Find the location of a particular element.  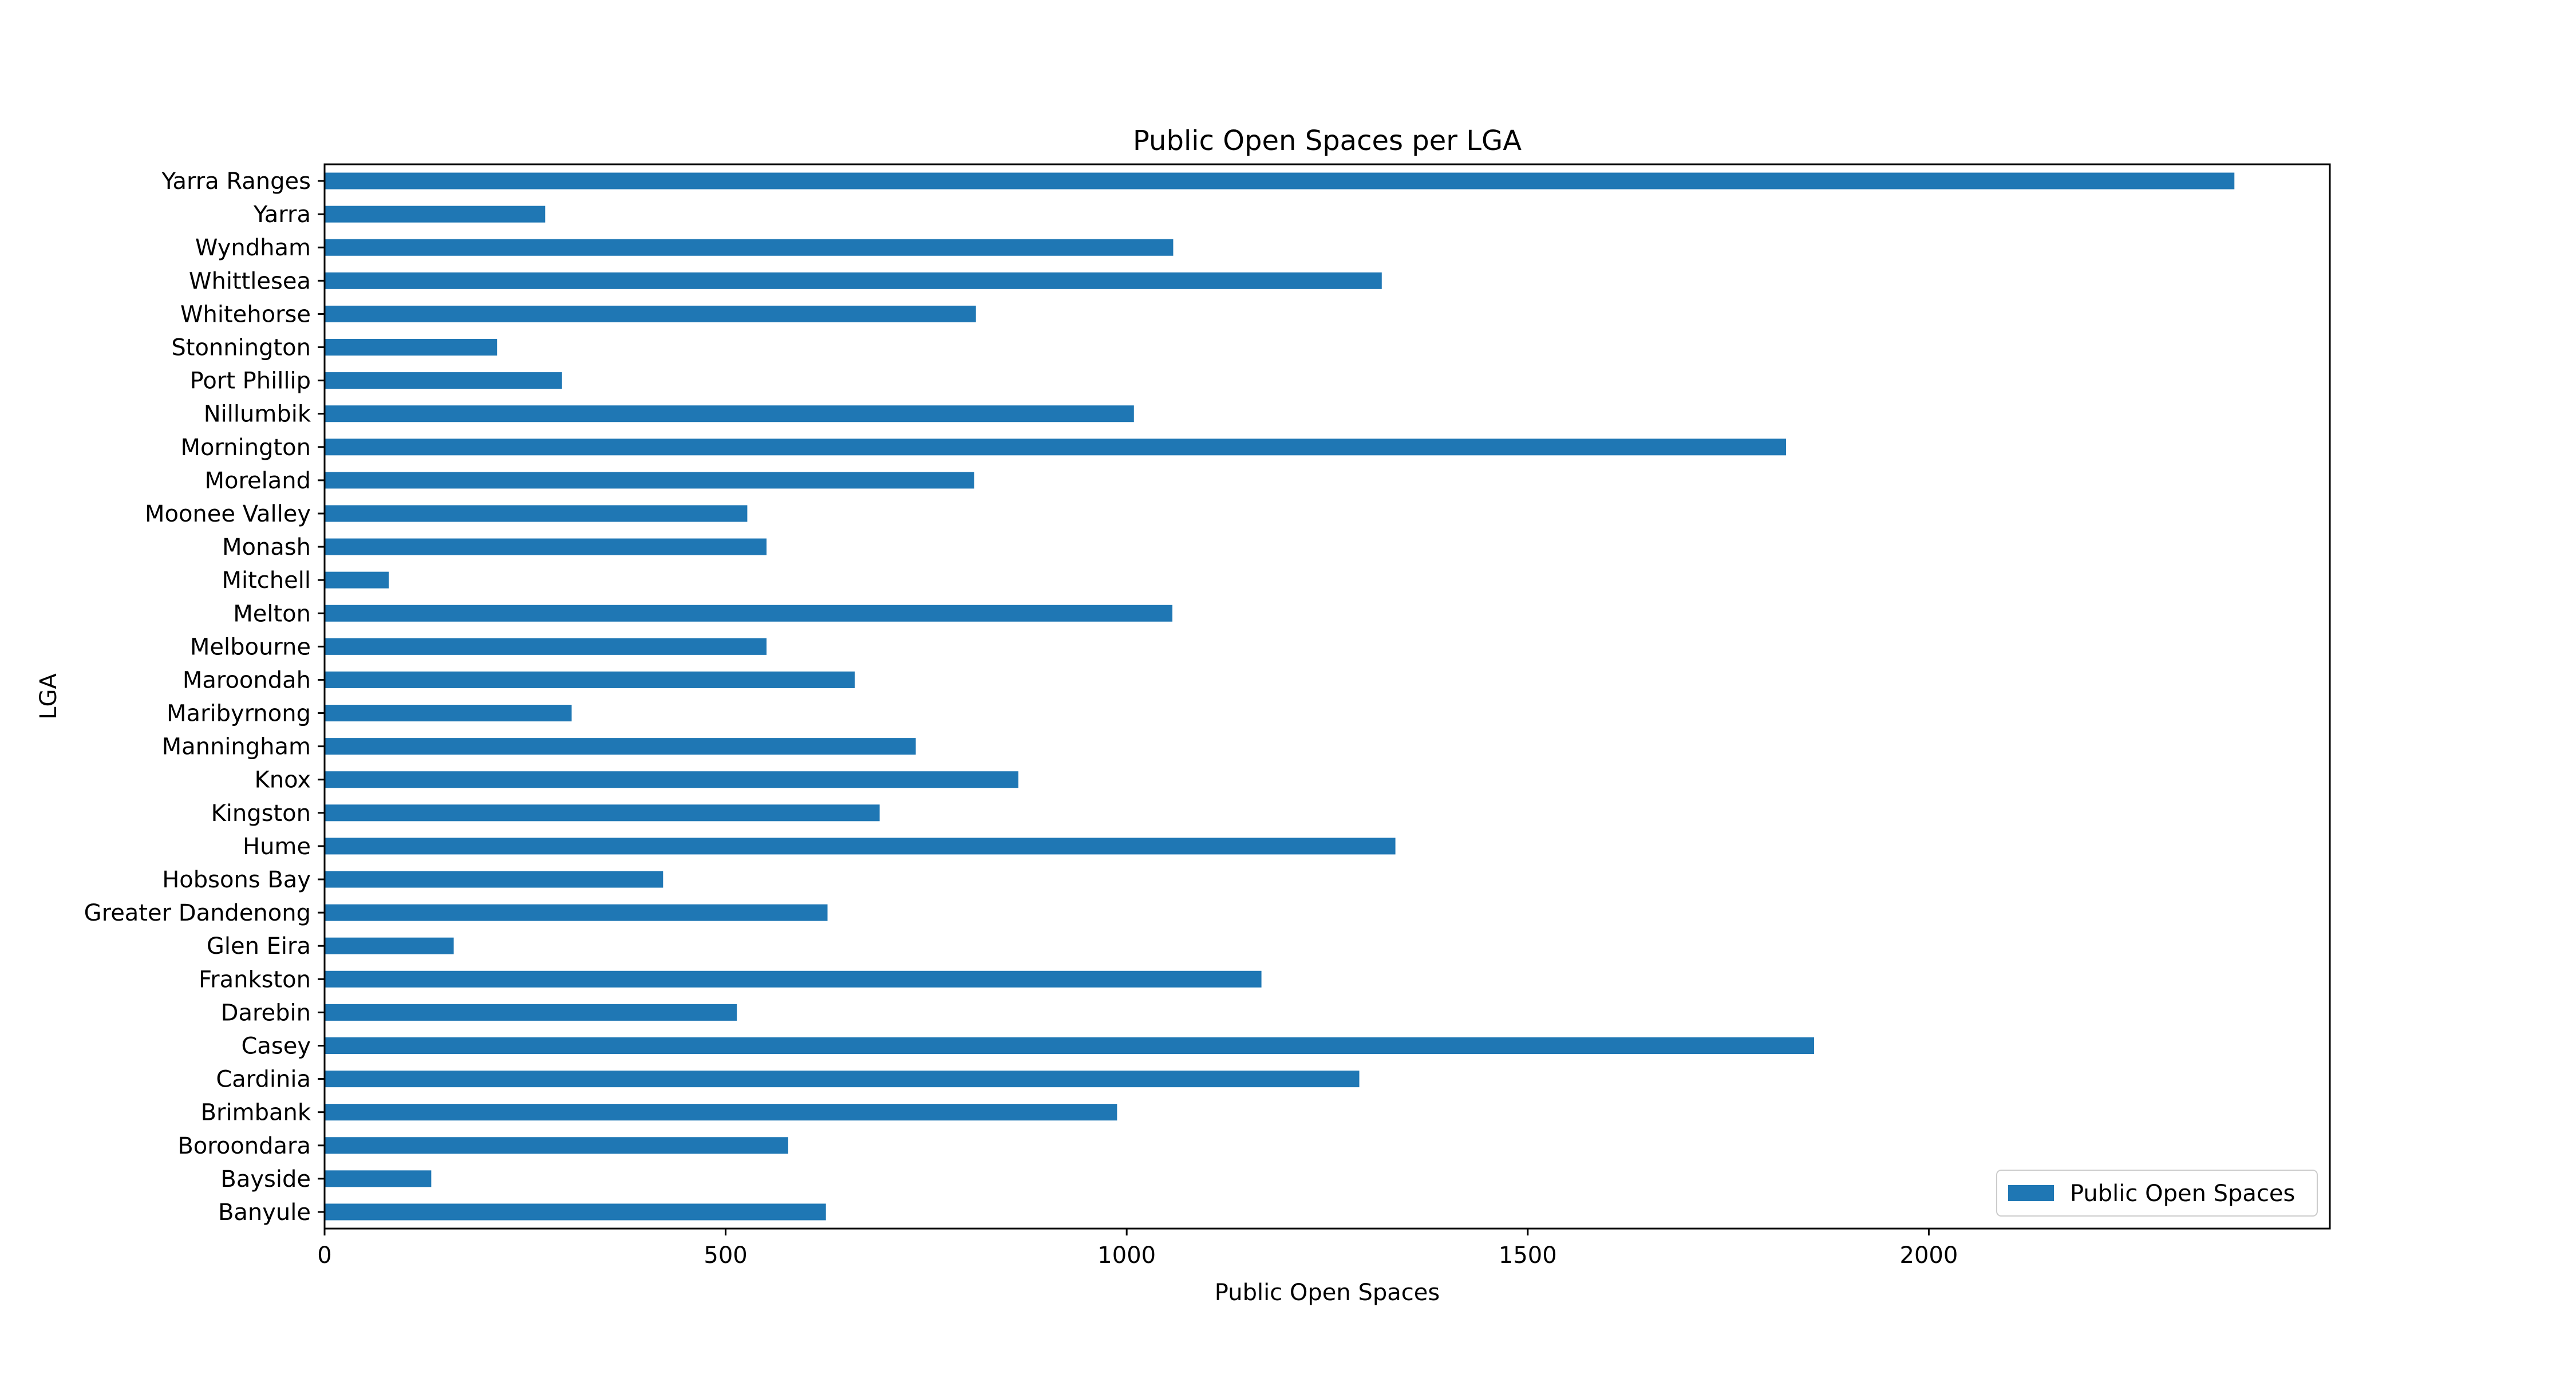

bar-monash is located at coordinates (546, 546).